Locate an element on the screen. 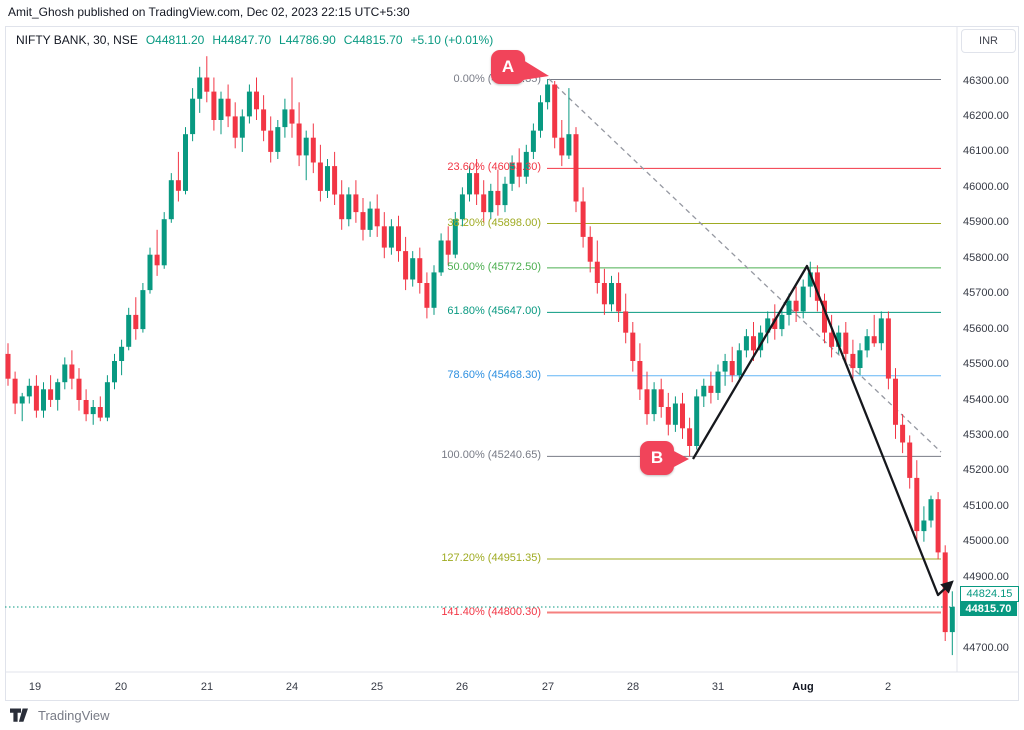  price-axis-label: 45300.00 is located at coordinates (986, 434).